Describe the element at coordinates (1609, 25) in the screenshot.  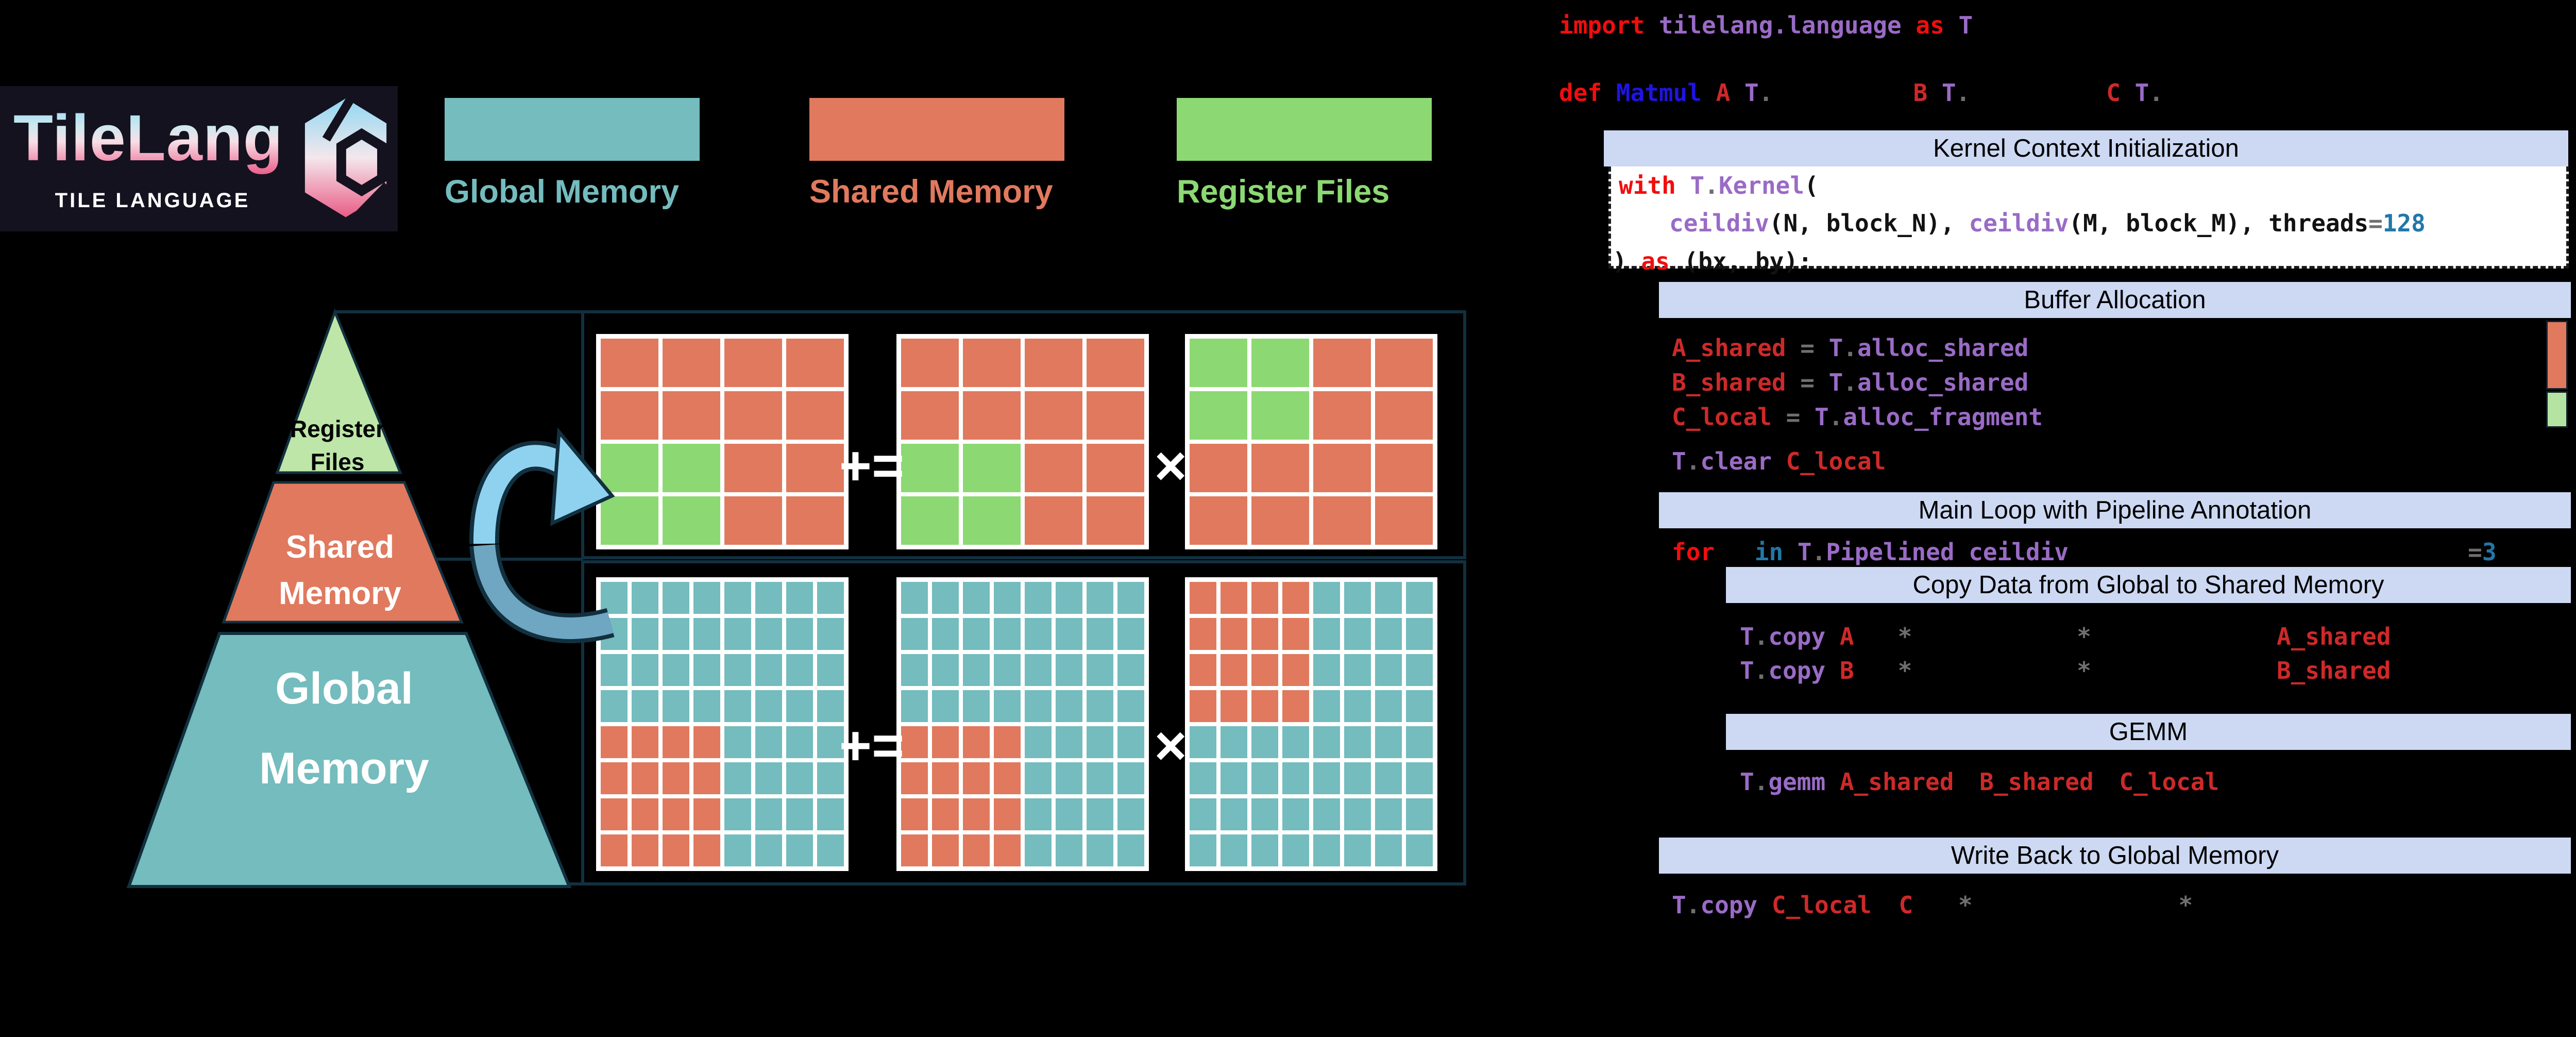
I see `code-token: import` at that location.